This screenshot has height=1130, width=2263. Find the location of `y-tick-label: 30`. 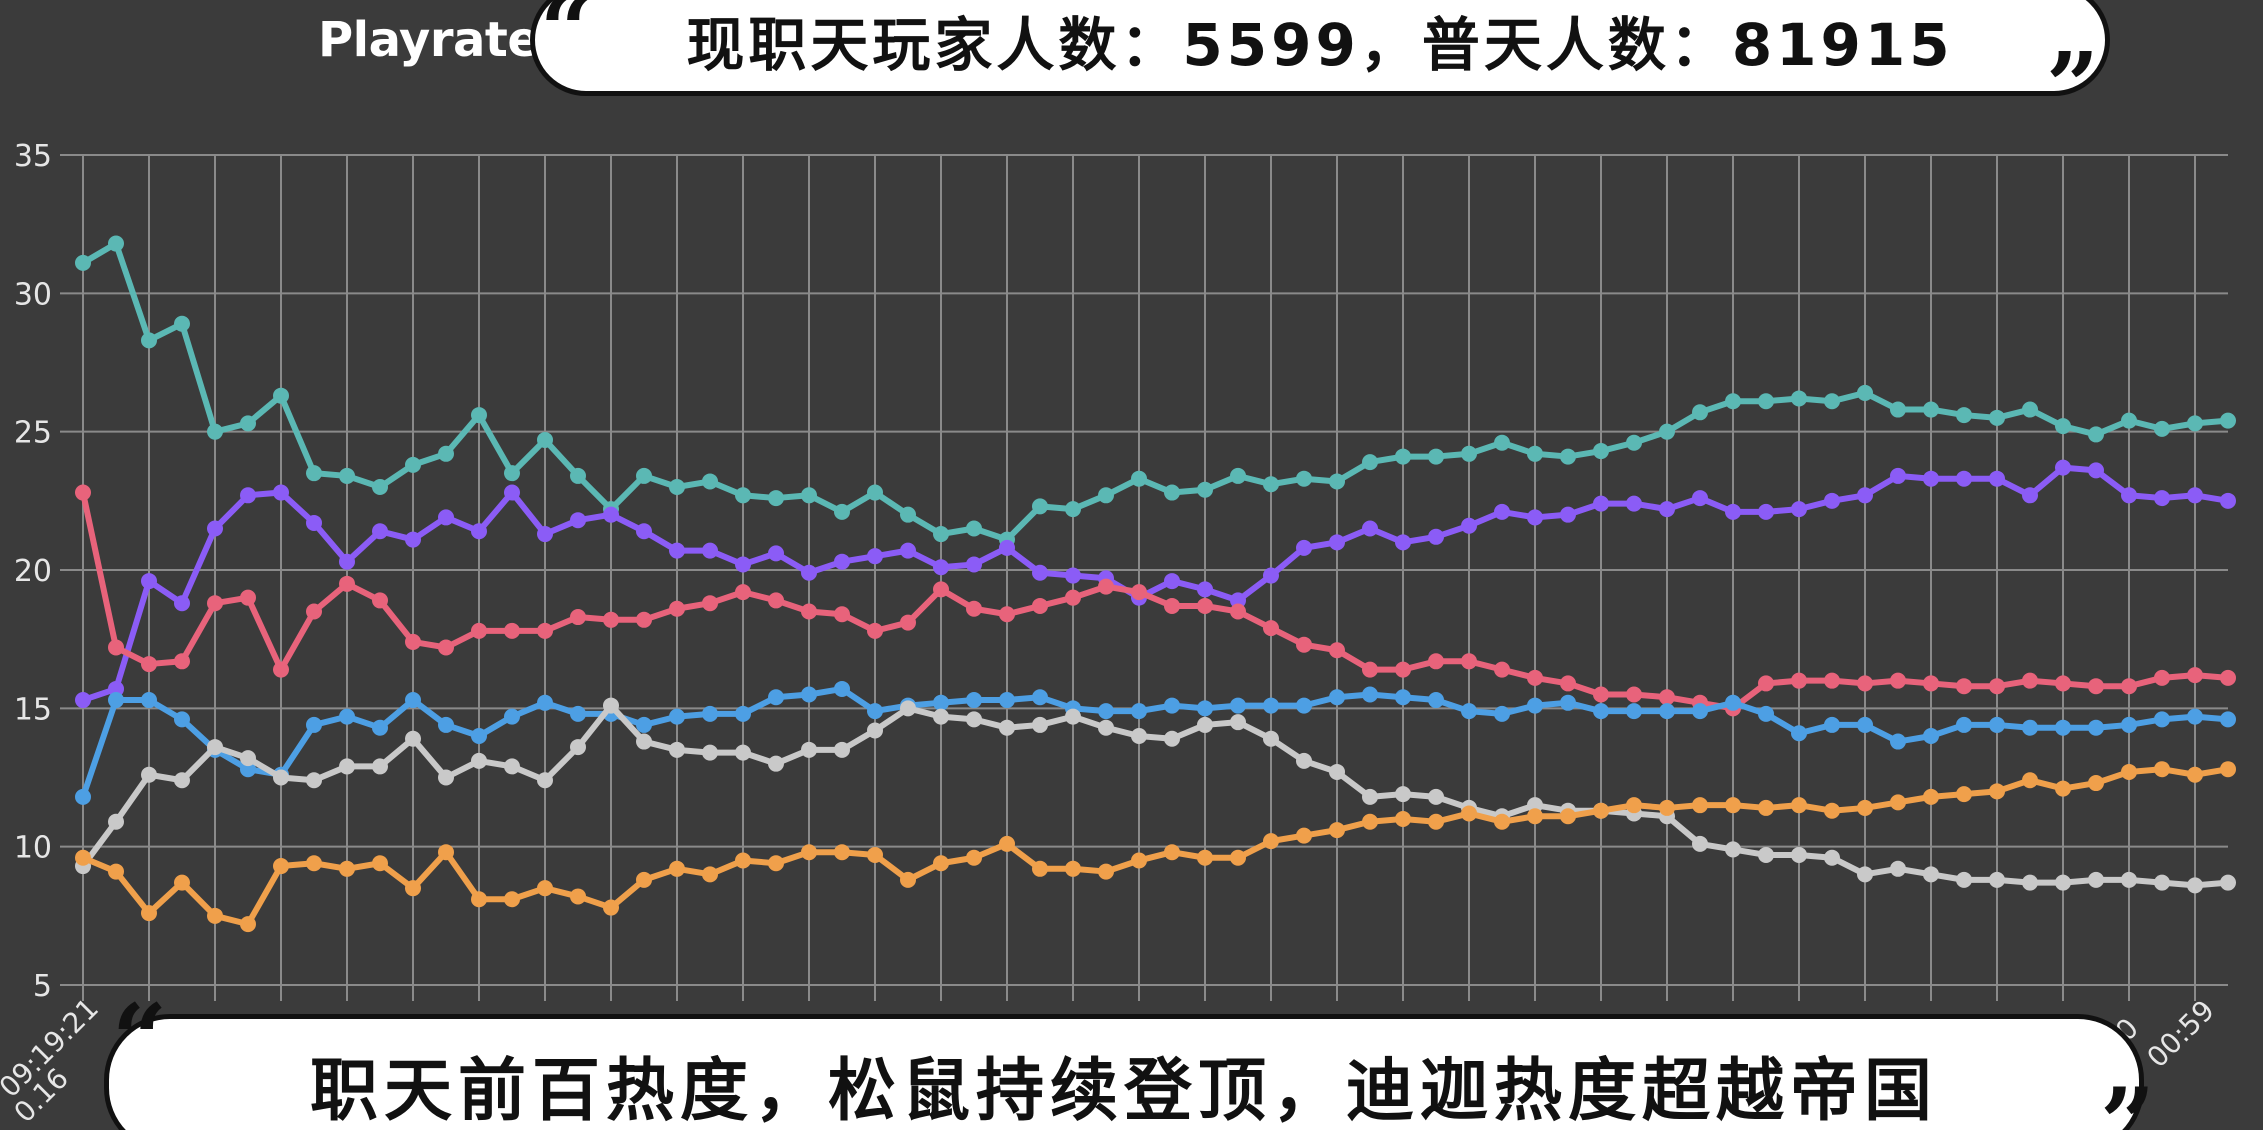

y-tick-label: 30 is located at coordinates (33, 294).